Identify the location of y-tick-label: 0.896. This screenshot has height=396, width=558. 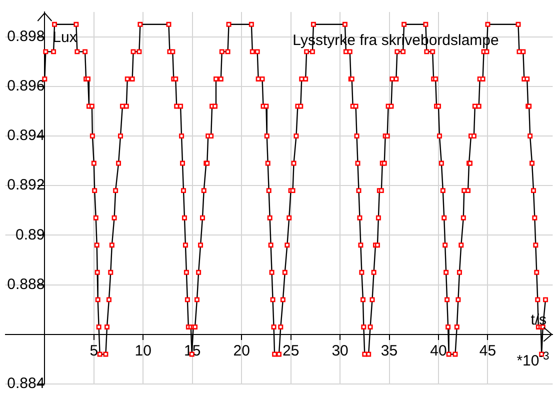
(26, 86).